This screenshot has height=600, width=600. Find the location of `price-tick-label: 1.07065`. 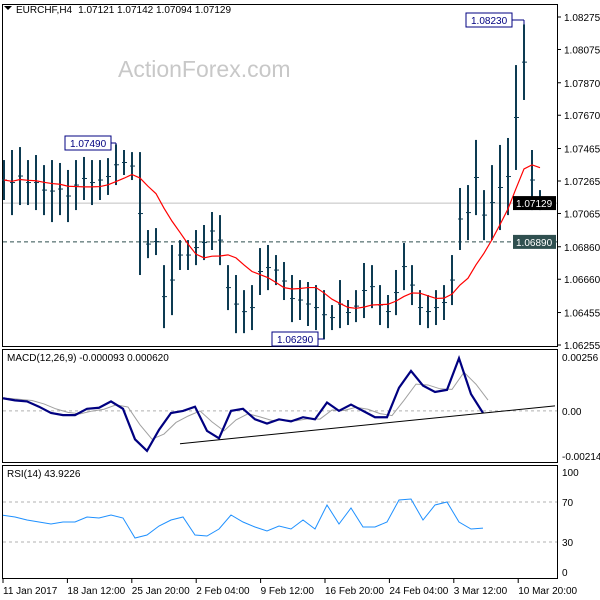

price-tick-label: 1.07065 is located at coordinates (582, 214).